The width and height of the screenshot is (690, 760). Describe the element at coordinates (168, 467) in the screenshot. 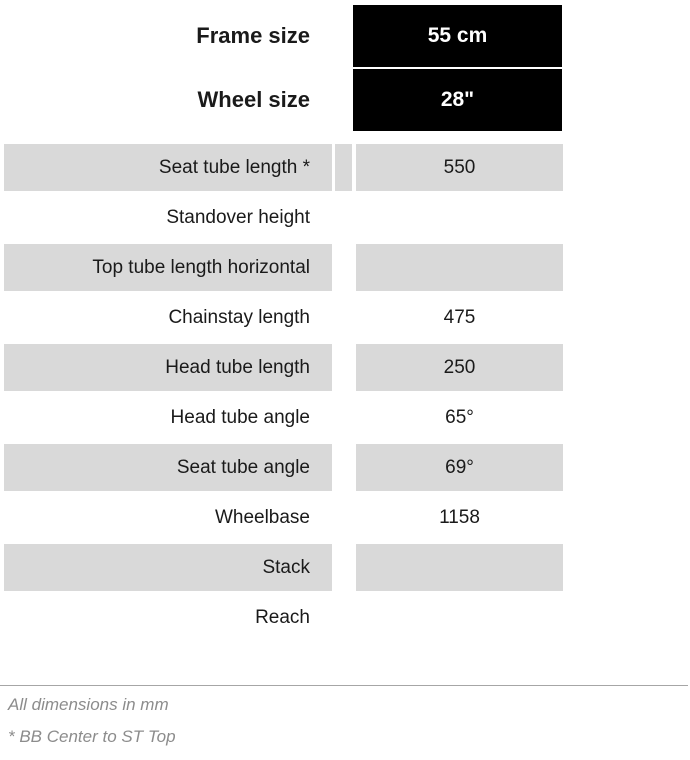

I see `row-label: Seat tube angle` at that location.